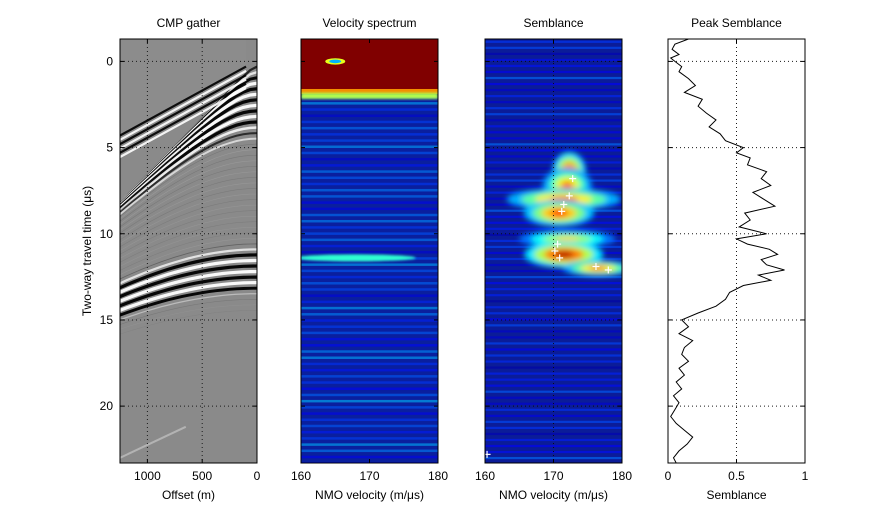 This screenshot has height=524, width=893. What do you see at coordinates (485, 476) in the screenshot?
I see `x-tick-label: 160` at bounding box center [485, 476].